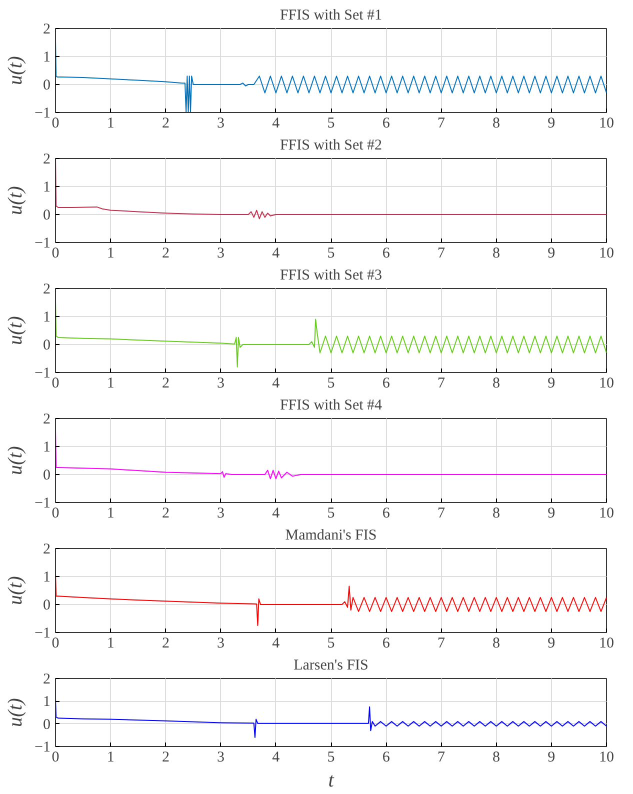 The image size is (633, 794). What do you see at coordinates (331, 406) in the screenshot?
I see `chart-title: FFIS with Set #4` at bounding box center [331, 406].